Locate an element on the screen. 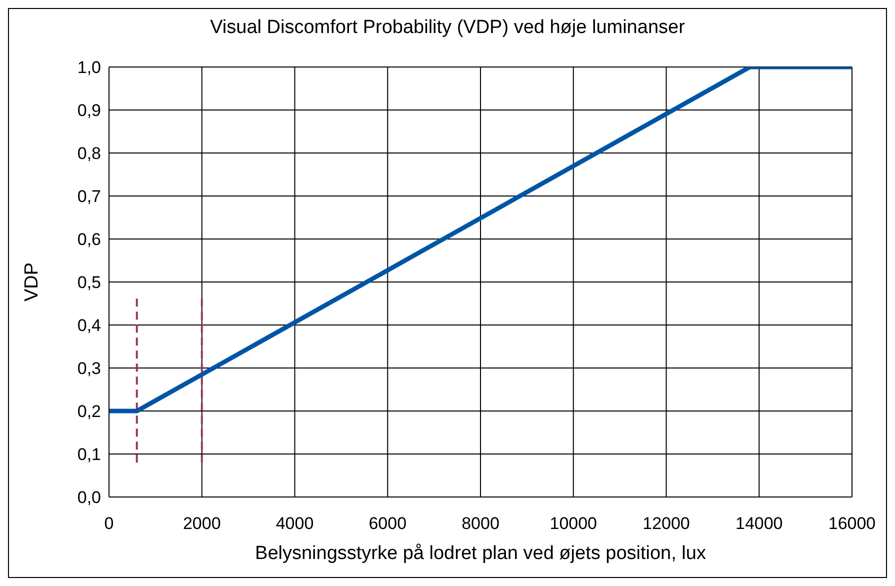 This screenshot has width=895, height=586. y-tick-label: 0,9 is located at coordinates (89, 110).